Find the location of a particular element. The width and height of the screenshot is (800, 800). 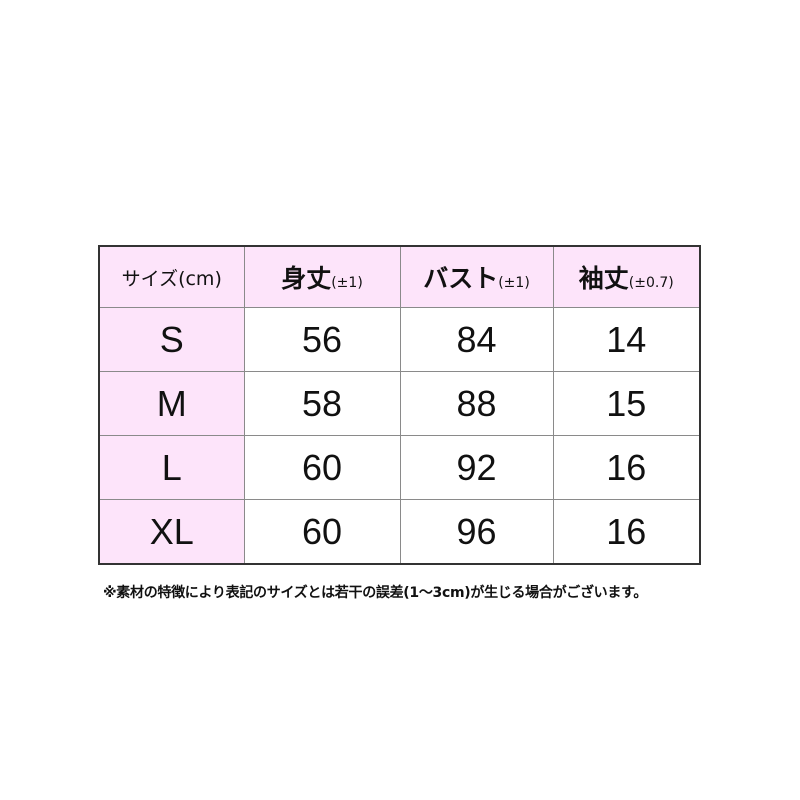

table-row: XL 60 96 16 is located at coordinates (399, 532).